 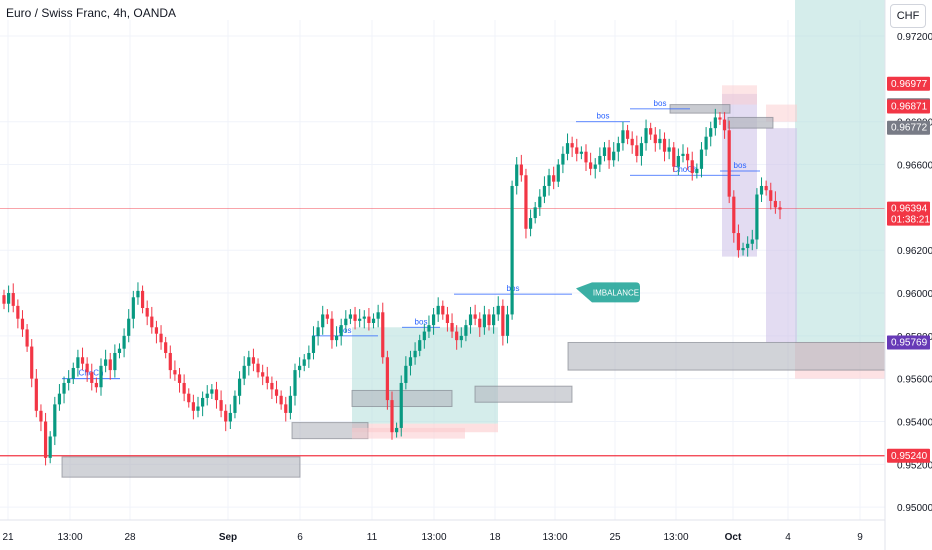 What do you see at coordinates (372, 537) in the screenshot?
I see `x-tick-label: 11` at bounding box center [372, 537].